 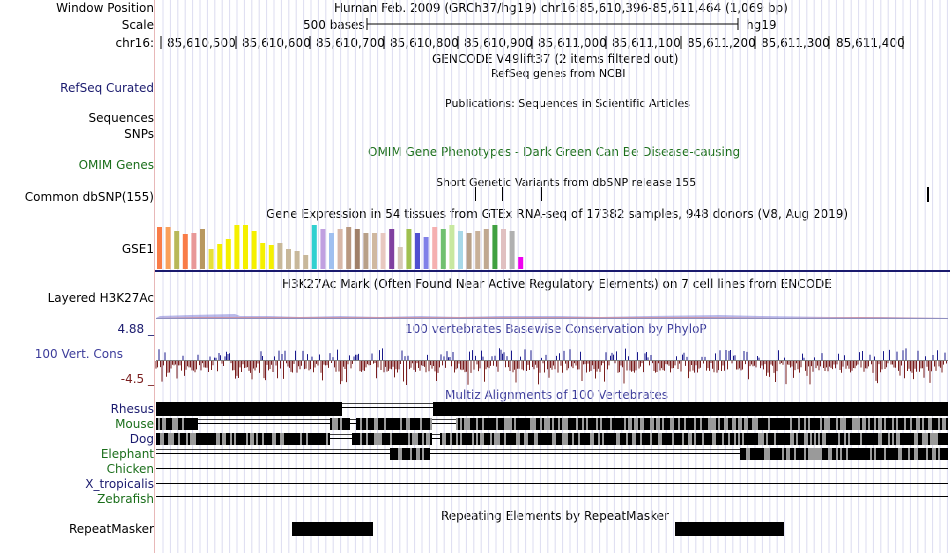 I want to click on ruler-tick-label: 85,611,200, so click(x=721, y=43).